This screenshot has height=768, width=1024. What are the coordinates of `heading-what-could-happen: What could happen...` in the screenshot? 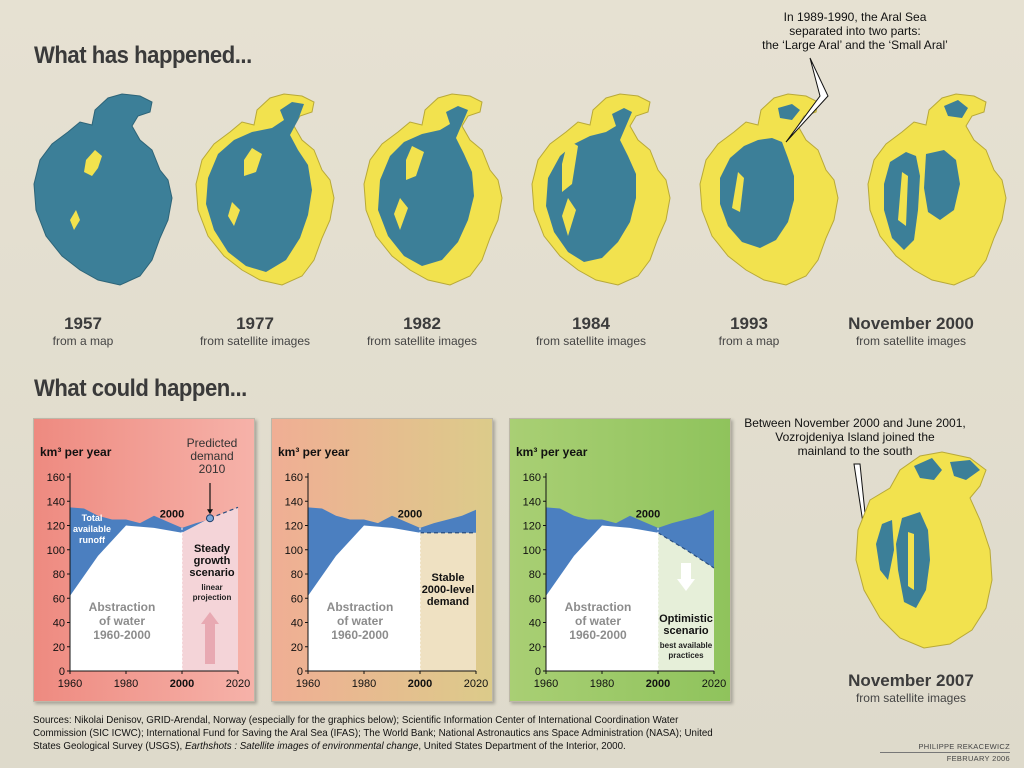 It's located at (140, 388).